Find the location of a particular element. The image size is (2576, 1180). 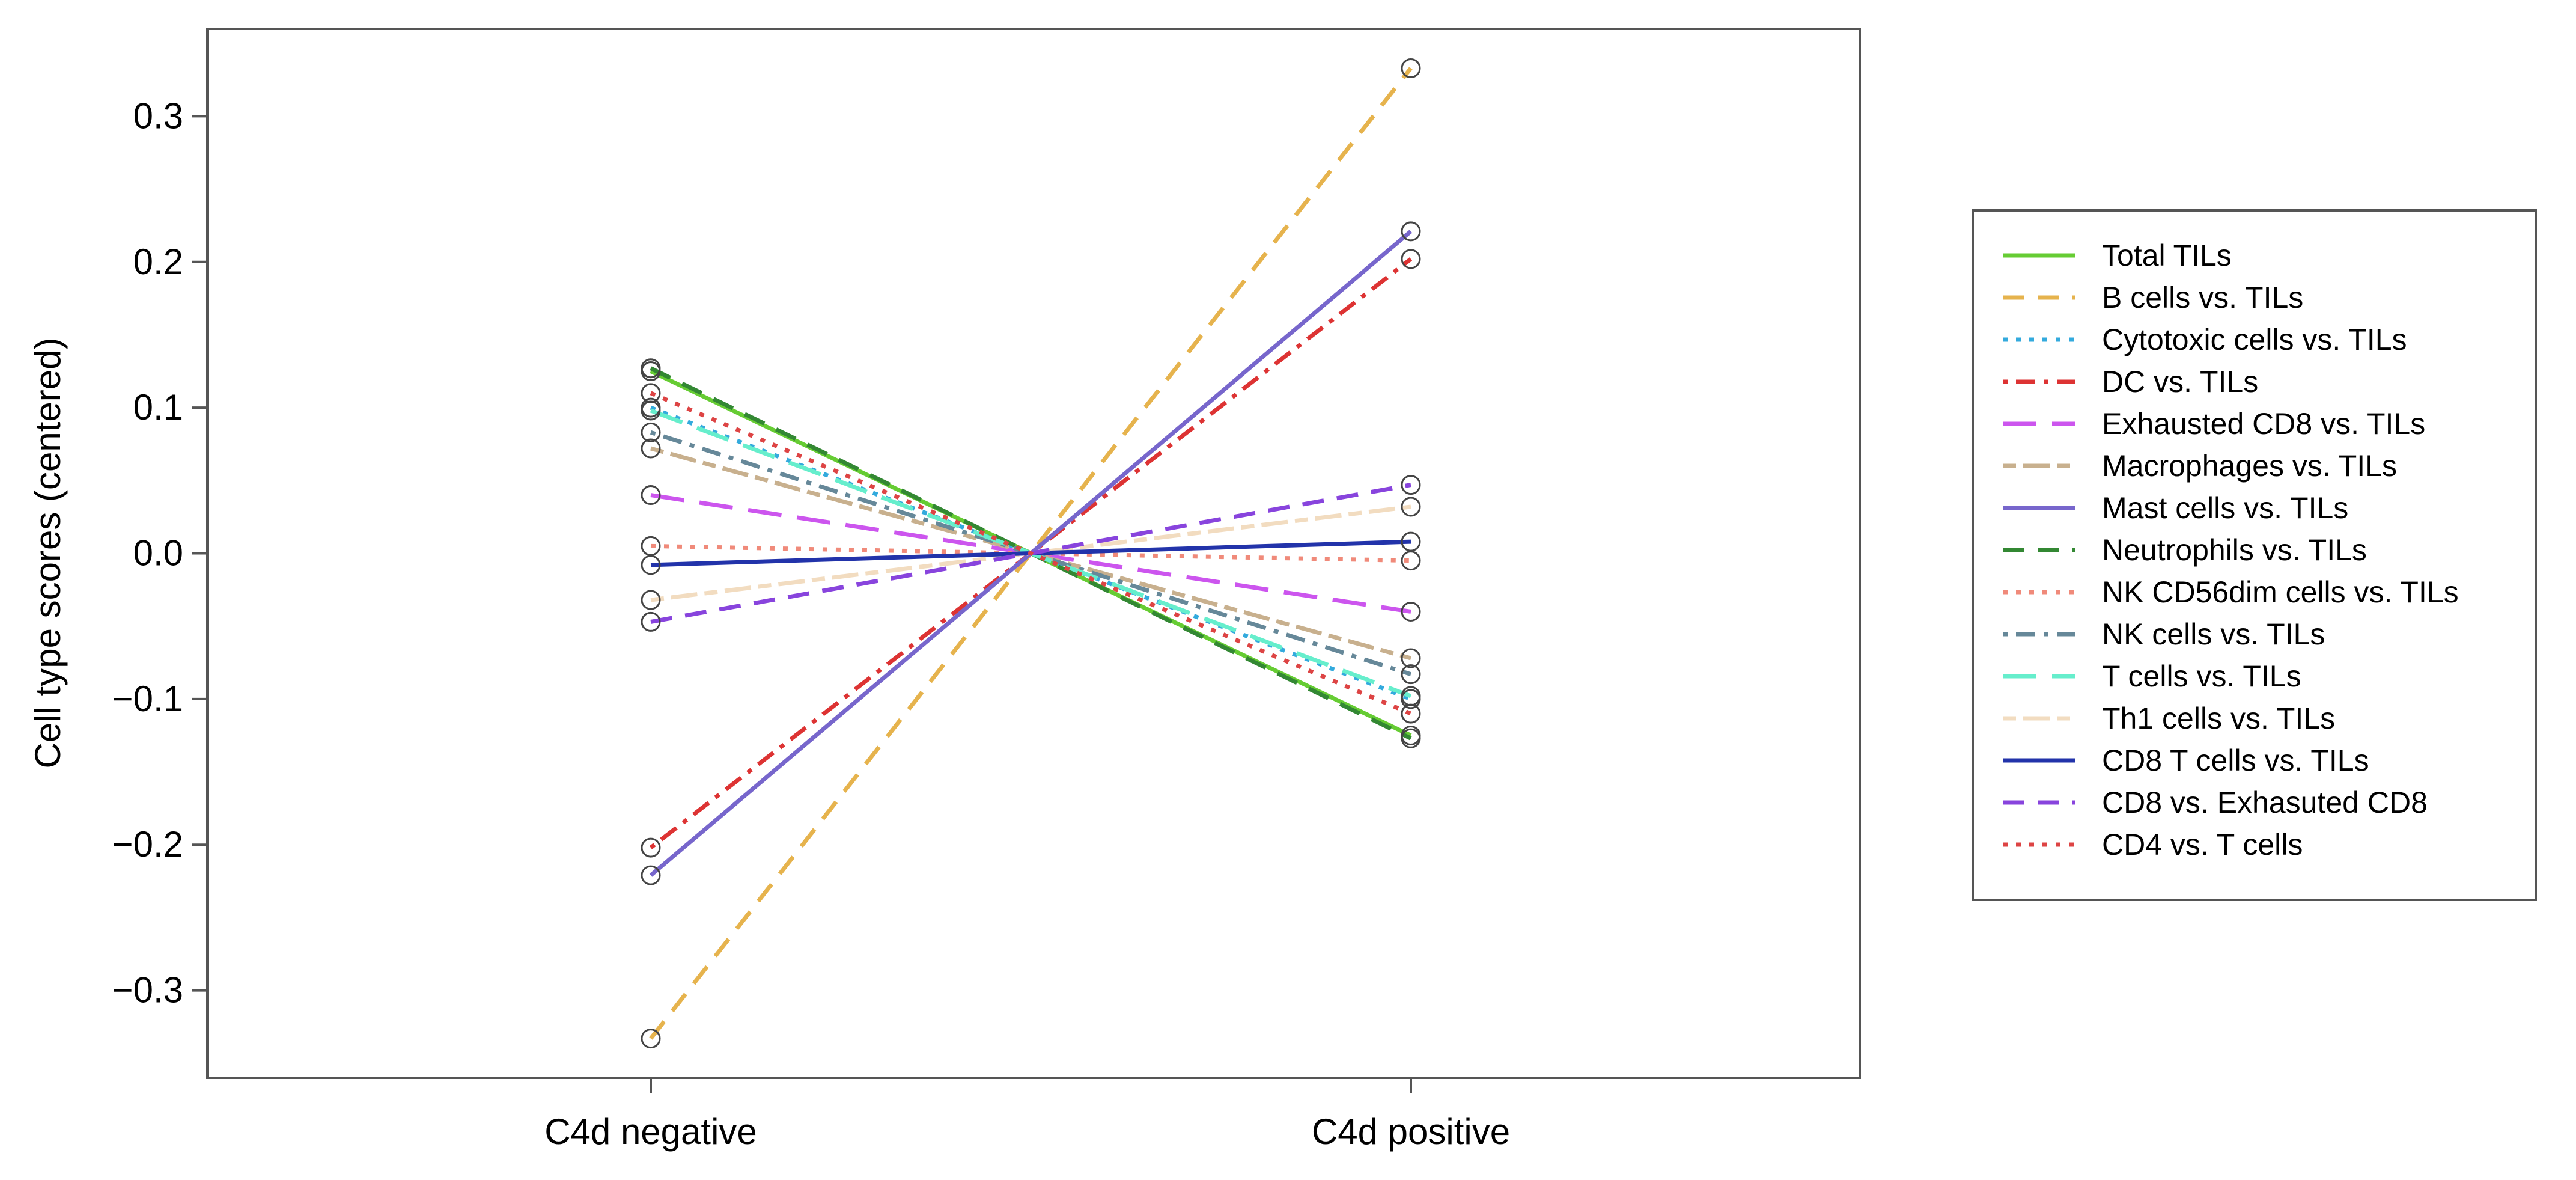

legend-box is located at coordinates (2254, 555).